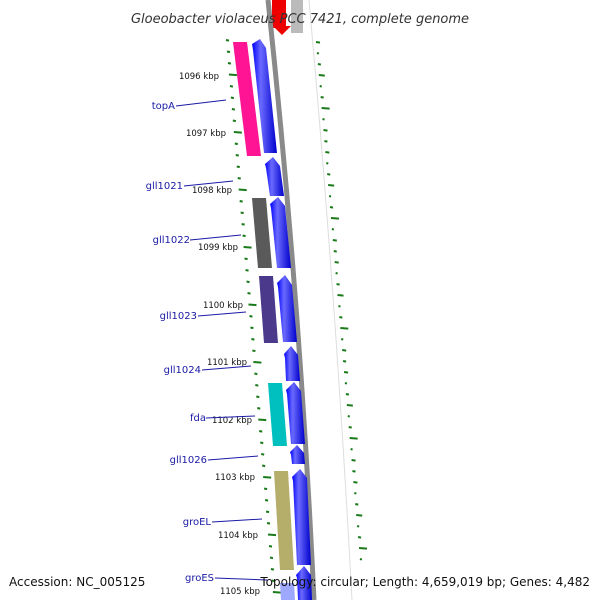 Image resolution: width=600 pixels, height=600 pixels. Describe the element at coordinates (297, 16) in the screenshot. I see `top-gray-feature` at that location.